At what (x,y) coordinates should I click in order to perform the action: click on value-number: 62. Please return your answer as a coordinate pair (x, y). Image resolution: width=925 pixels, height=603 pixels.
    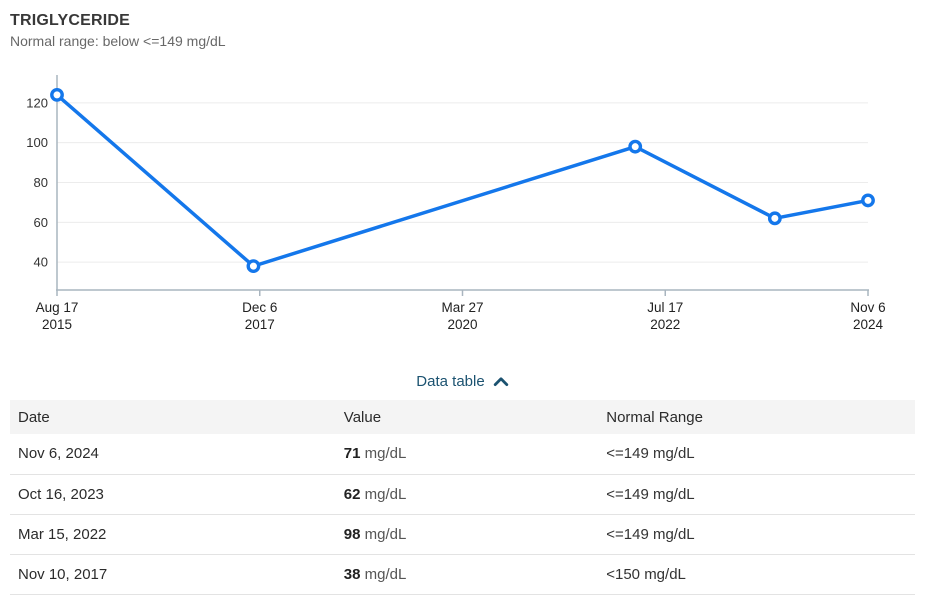
    Looking at the image, I should click on (352, 494).